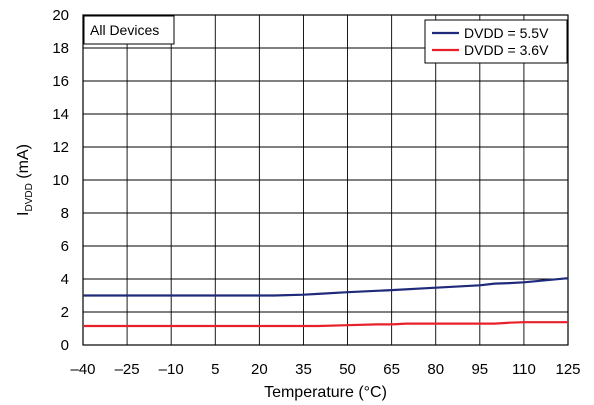  What do you see at coordinates (60, 147) in the screenshot?
I see `y-tick-label: 12` at bounding box center [60, 147].